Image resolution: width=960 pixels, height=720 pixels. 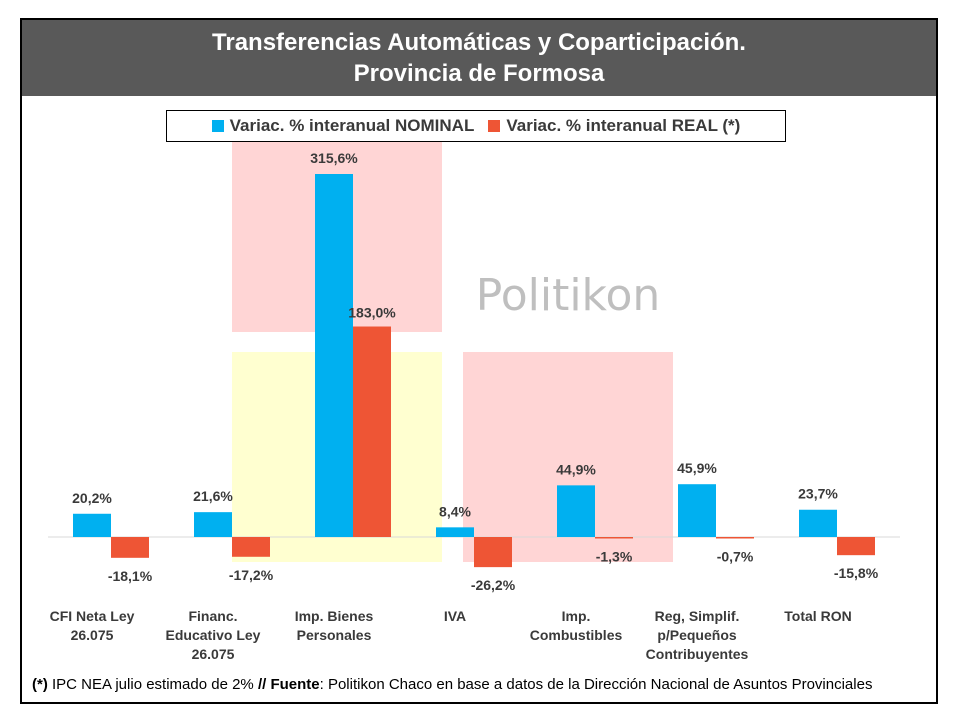 What do you see at coordinates (213, 635) in the screenshot?
I see `category-label-1-line-1: Educativo Ley` at bounding box center [213, 635].